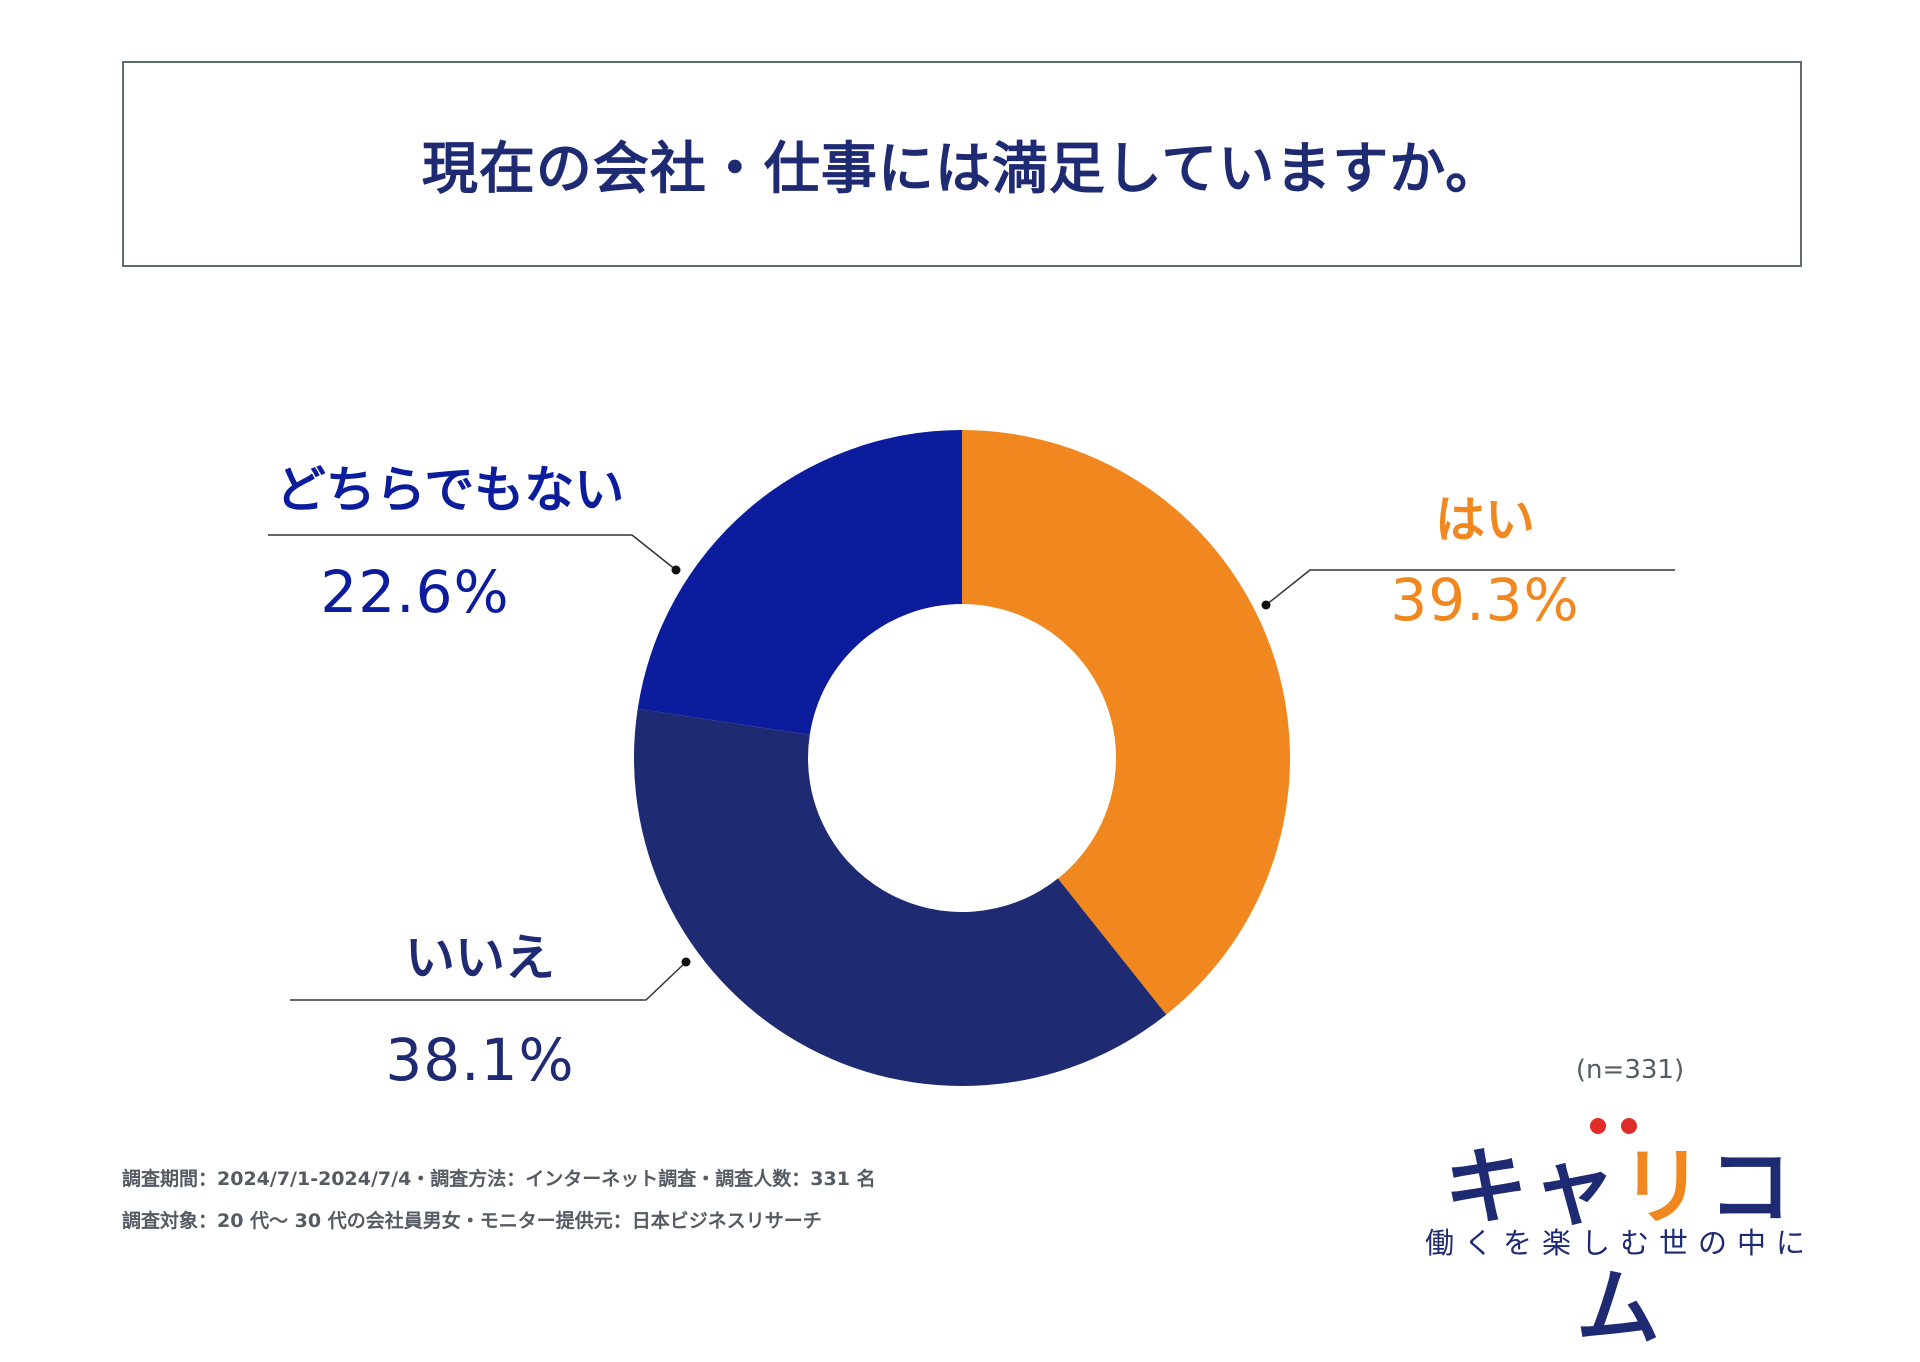 The width and height of the screenshot is (1920, 1362). I want to click on leader-dot-no, so click(686, 962).